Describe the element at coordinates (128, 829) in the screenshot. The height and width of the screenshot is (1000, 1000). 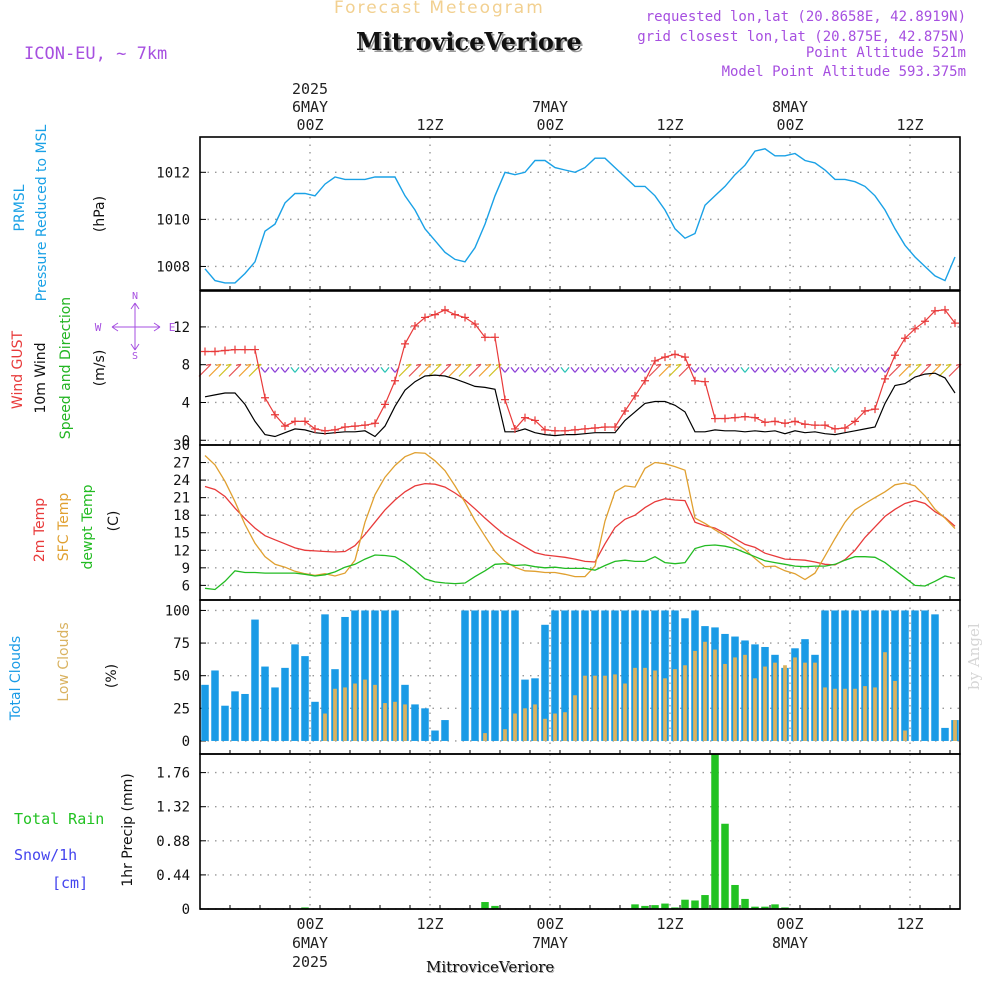
I see `precip-unit: 1hr Precip (mm)` at that location.